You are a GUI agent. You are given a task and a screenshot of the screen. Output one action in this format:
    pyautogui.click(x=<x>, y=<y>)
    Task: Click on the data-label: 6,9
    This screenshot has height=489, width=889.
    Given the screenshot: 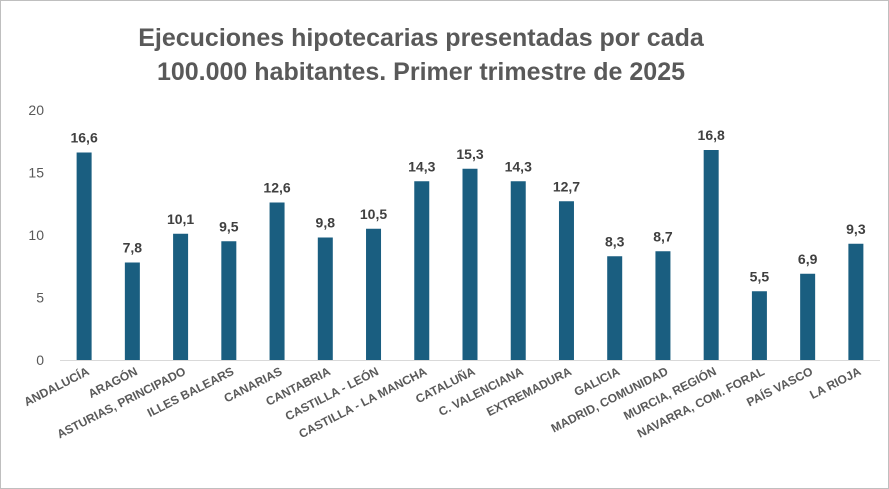 What is the action you would take?
    pyautogui.click(x=808, y=259)
    